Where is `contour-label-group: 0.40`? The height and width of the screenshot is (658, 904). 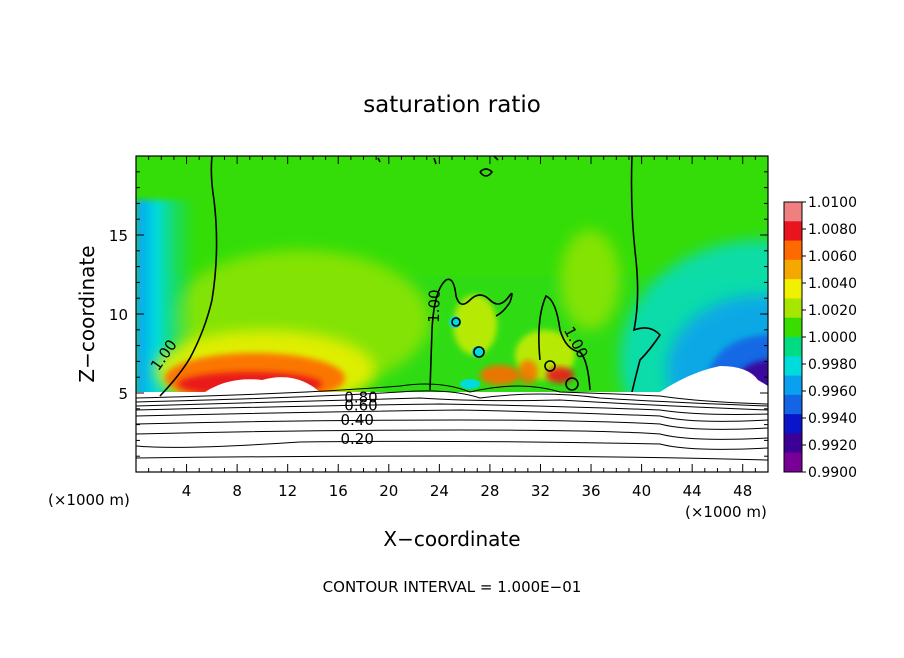 contour-label-group: 0.40 is located at coordinates (356, 420).